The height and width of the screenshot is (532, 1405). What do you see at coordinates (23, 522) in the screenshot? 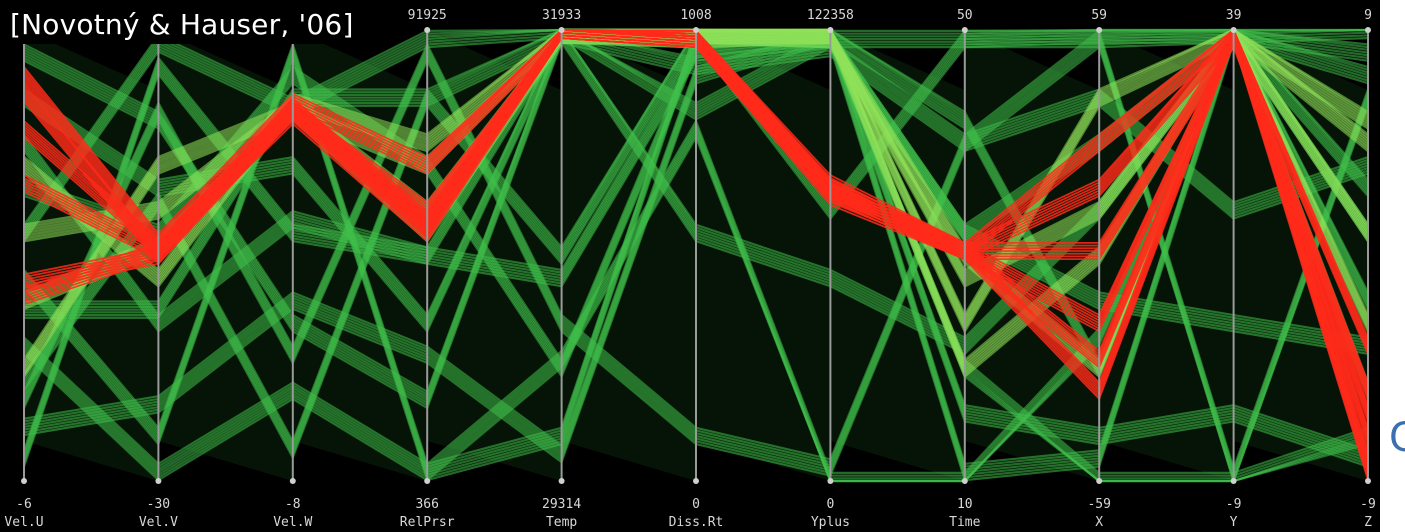
I see `axis-name-label: Vel.U` at bounding box center [23, 522].